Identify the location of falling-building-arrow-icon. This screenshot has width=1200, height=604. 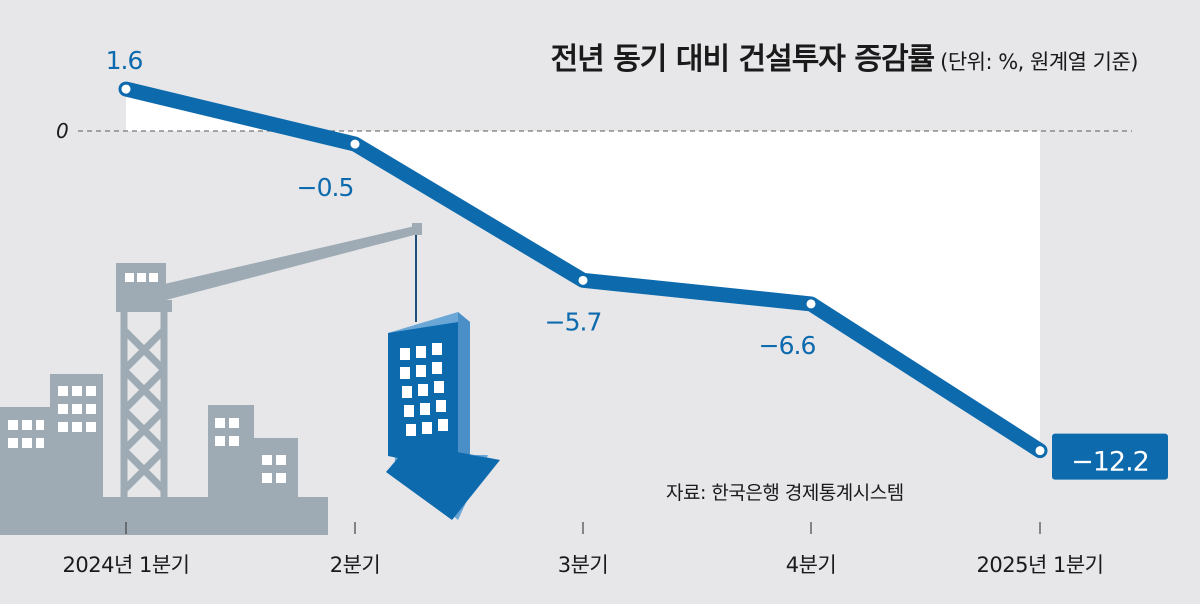
(443, 416).